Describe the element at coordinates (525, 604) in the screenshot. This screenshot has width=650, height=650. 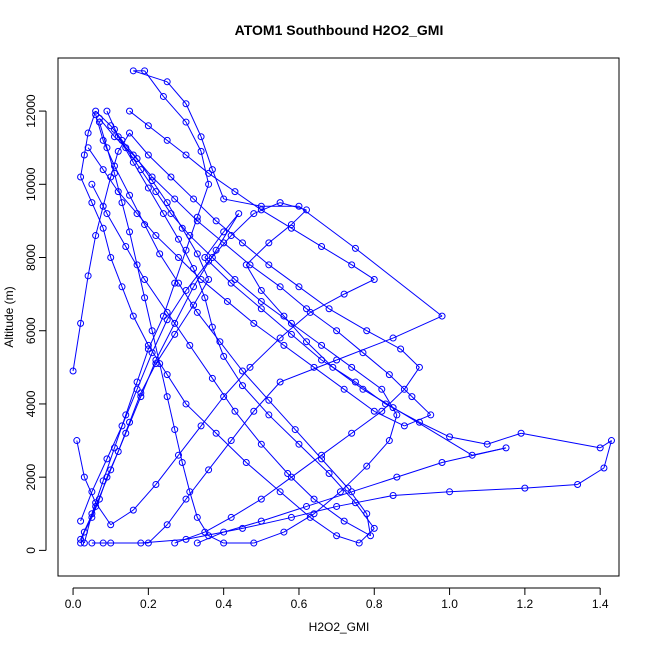
I see `x-tick-label: 1.2` at that location.